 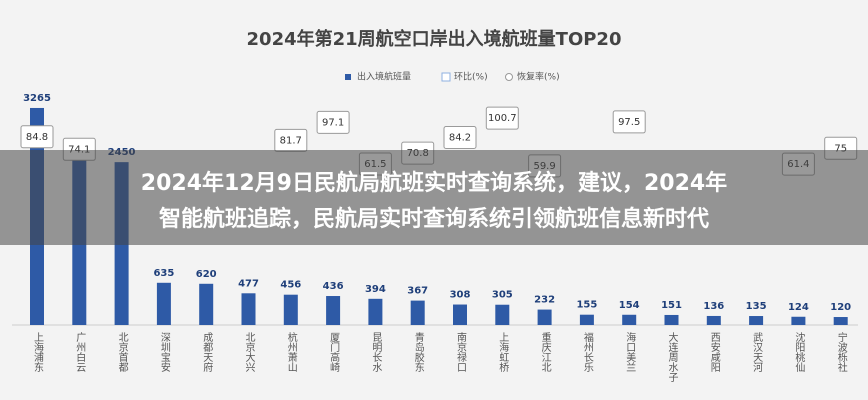 I want to click on bar-label: 151, so click(x=671, y=305).